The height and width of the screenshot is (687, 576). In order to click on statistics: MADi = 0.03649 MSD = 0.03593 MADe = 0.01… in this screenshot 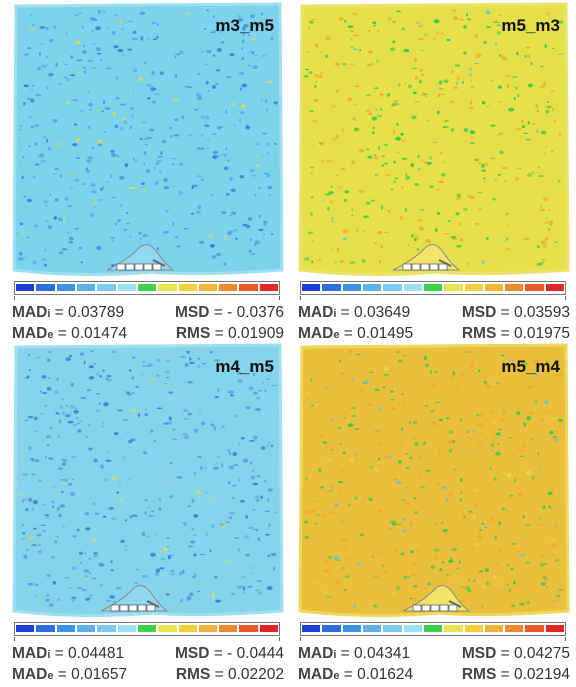, I will do `click(434, 323)`.